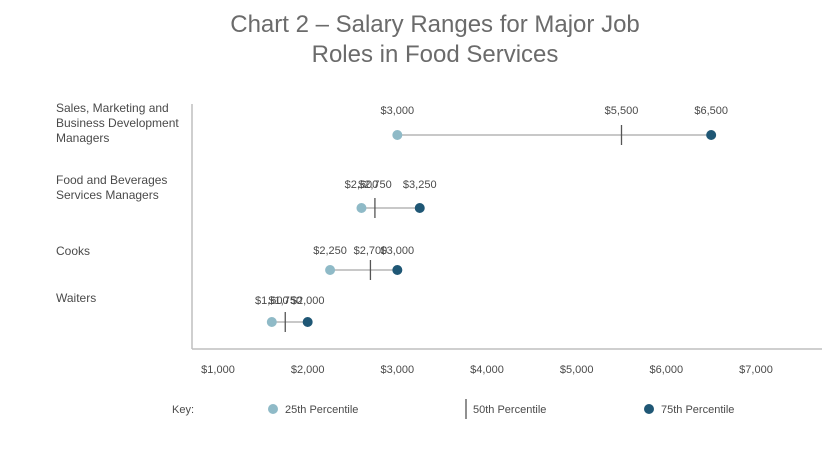 The image size is (830, 468). Describe the element at coordinates (112, 180) in the screenshot. I see `category-label-line: Food and Beverages` at that location.